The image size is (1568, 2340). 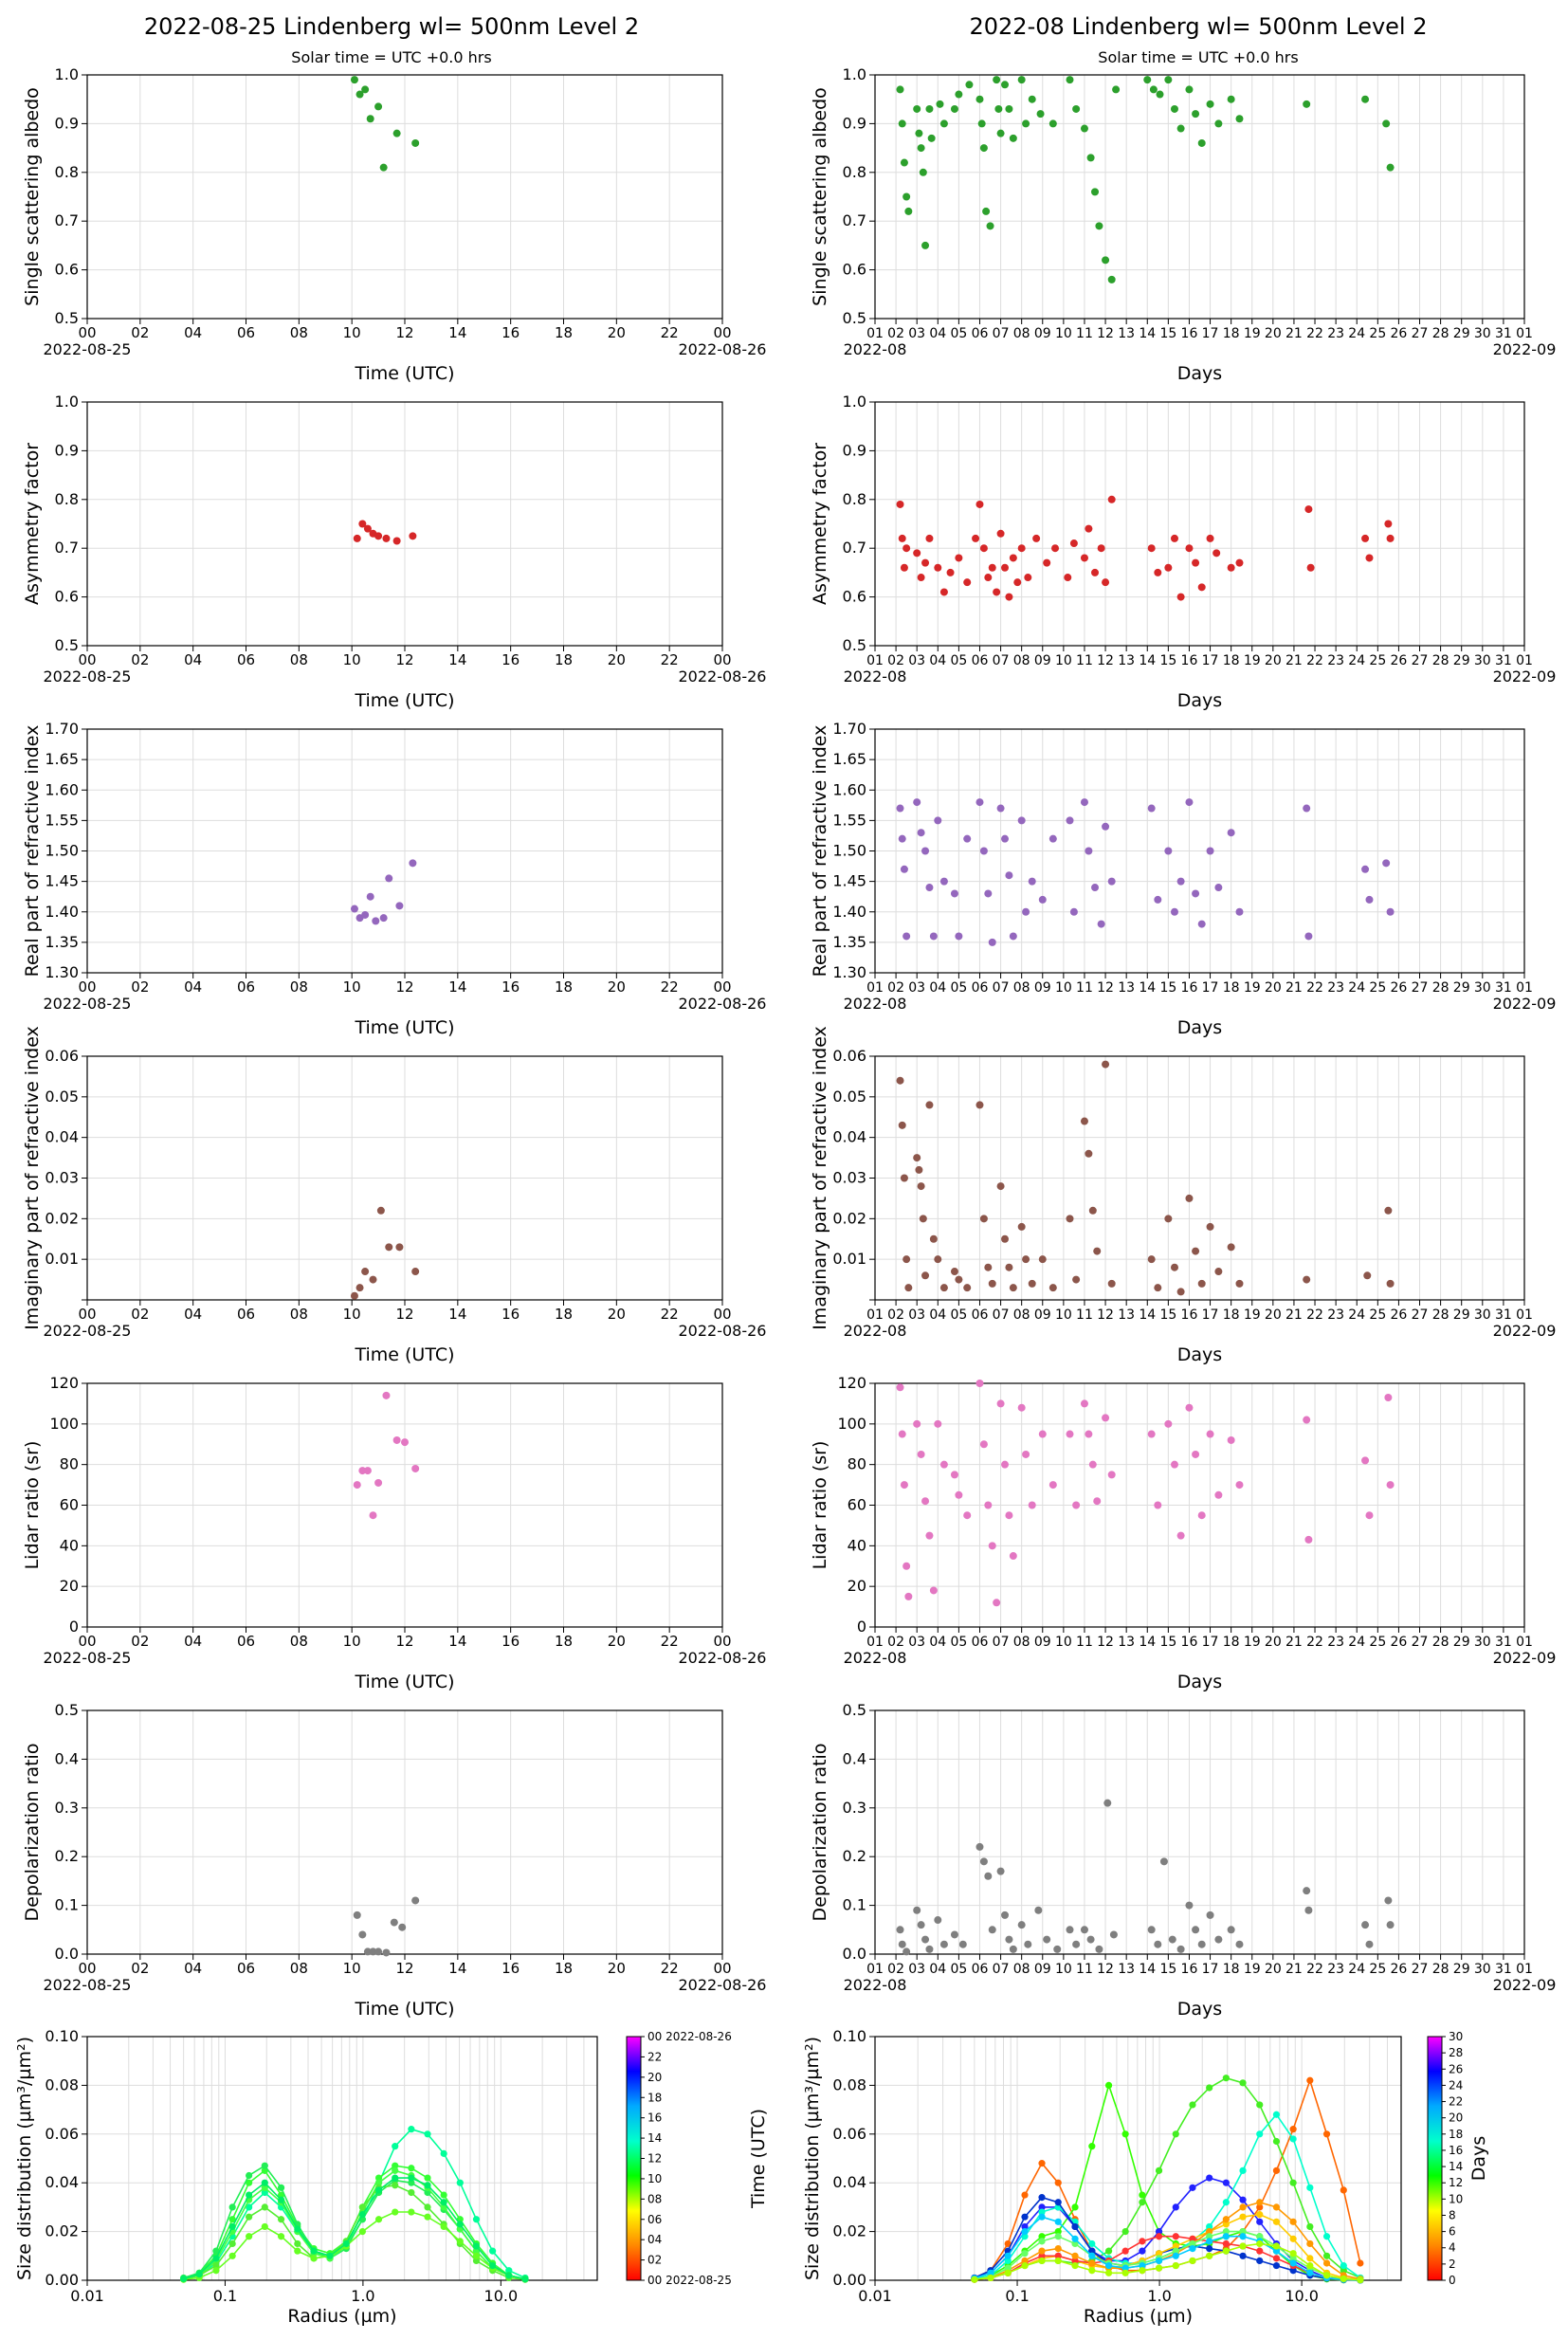 What do you see at coordinates (391, 26) in the screenshot?
I see `left-figure-title: 2022-08-25 Lindenberg wl= 500nm Level 2` at bounding box center [391, 26].